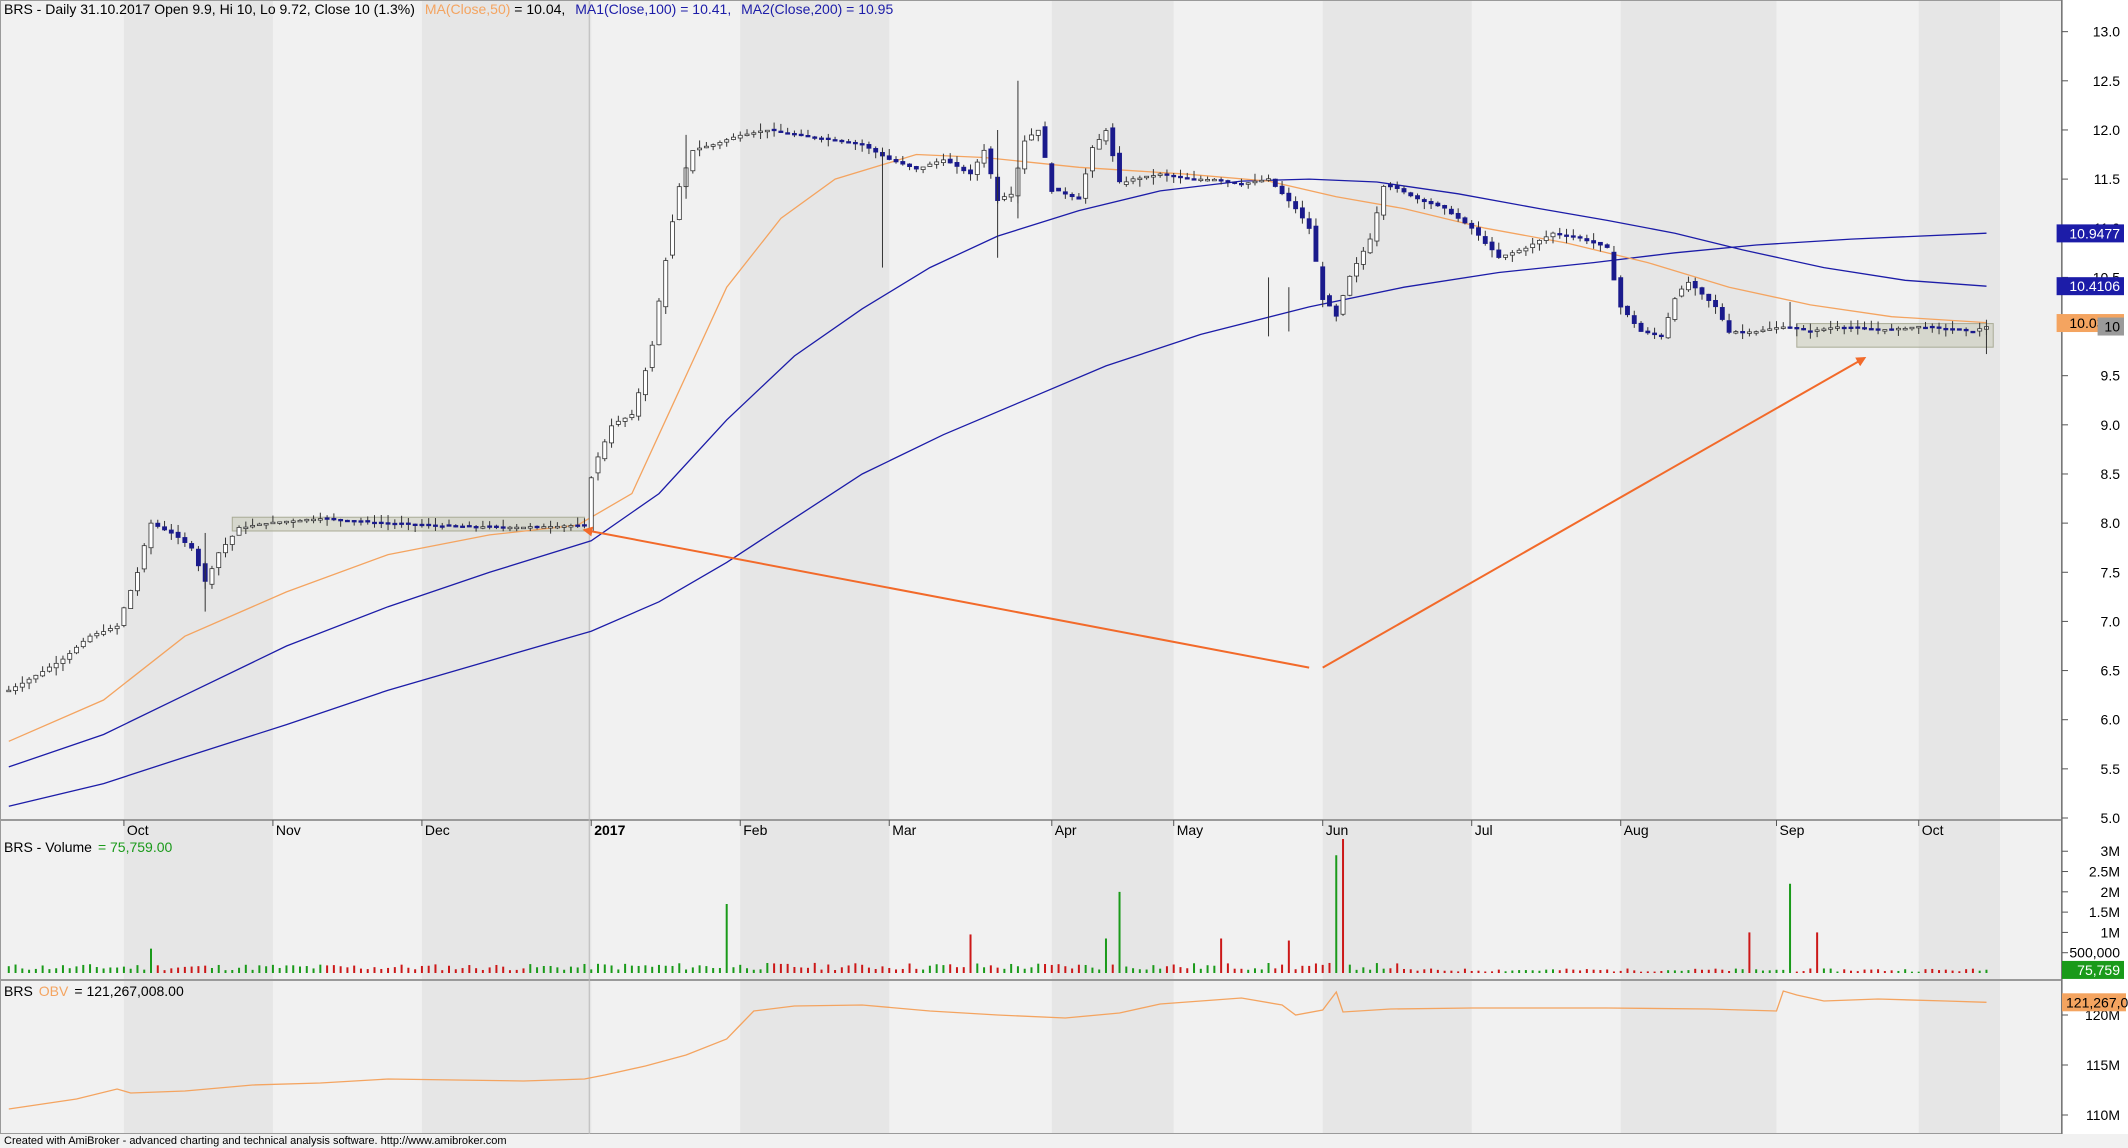 The image size is (2128, 1148). What do you see at coordinates (1484, 830) in the screenshot?
I see `x-axis-month-label: Jul` at bounding box center [1484, 830].